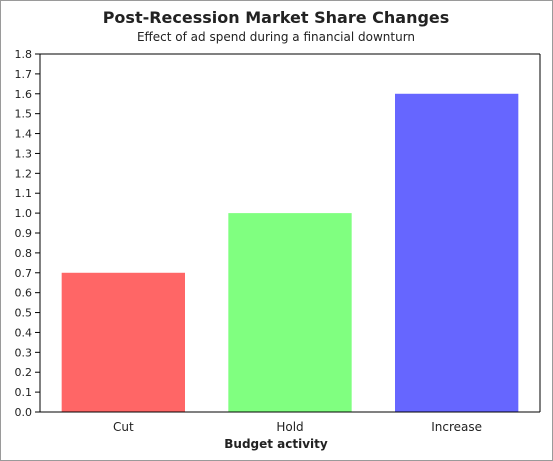  I want to click on y-tick-label: 1.8, so click(24, 54).